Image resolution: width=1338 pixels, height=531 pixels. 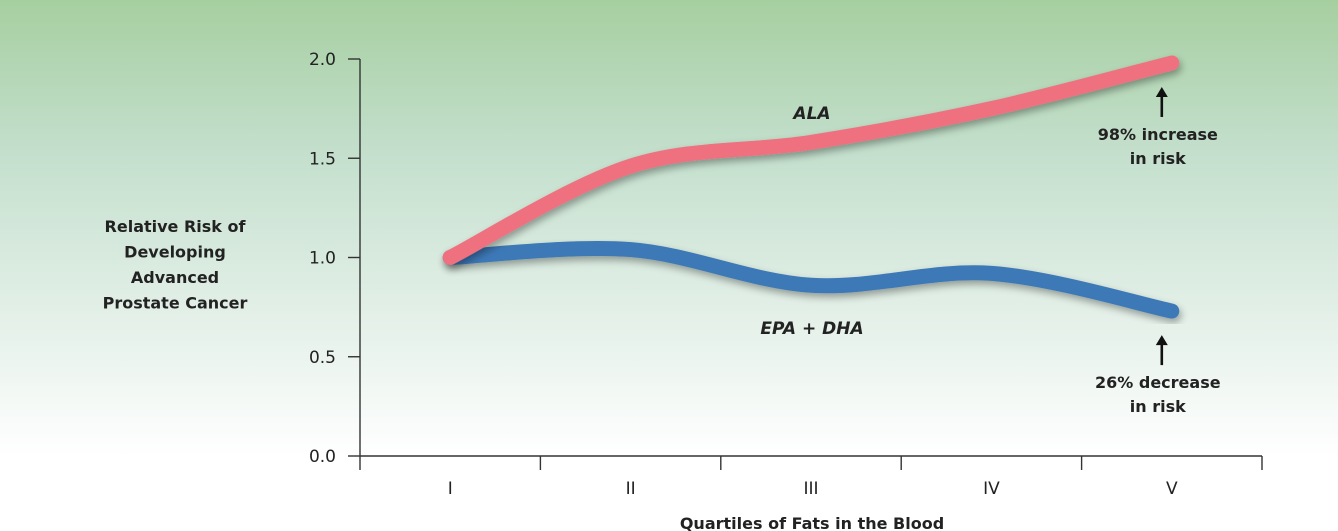 I want to click on x-tick-label: I, so click(x=450, y=489).